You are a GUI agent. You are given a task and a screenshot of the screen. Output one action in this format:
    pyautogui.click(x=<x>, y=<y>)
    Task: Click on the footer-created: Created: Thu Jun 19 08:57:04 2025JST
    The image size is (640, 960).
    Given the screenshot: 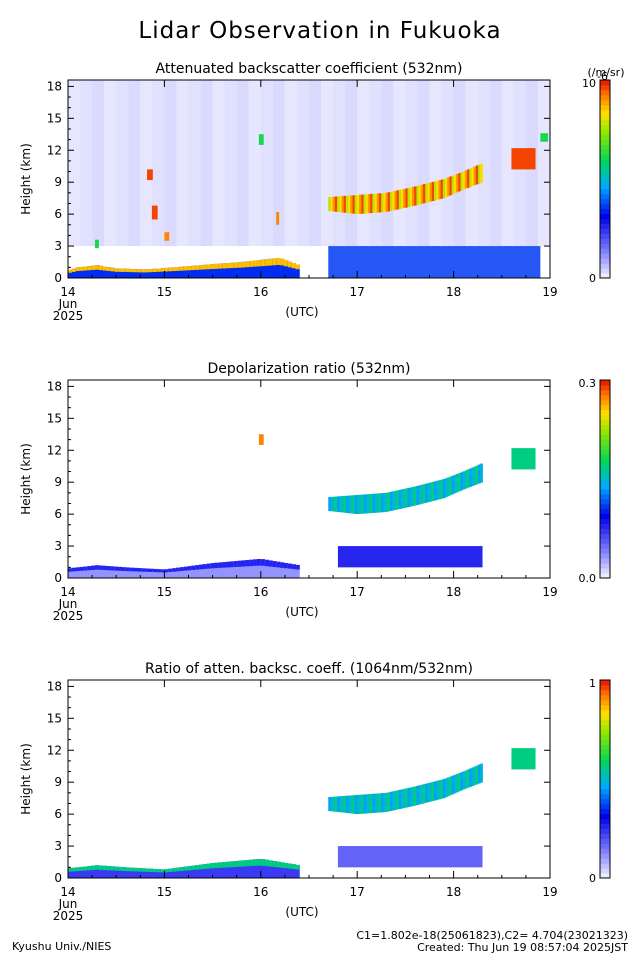 What is the action you would take?
    pyautogui.click(x=522, y=947)
    